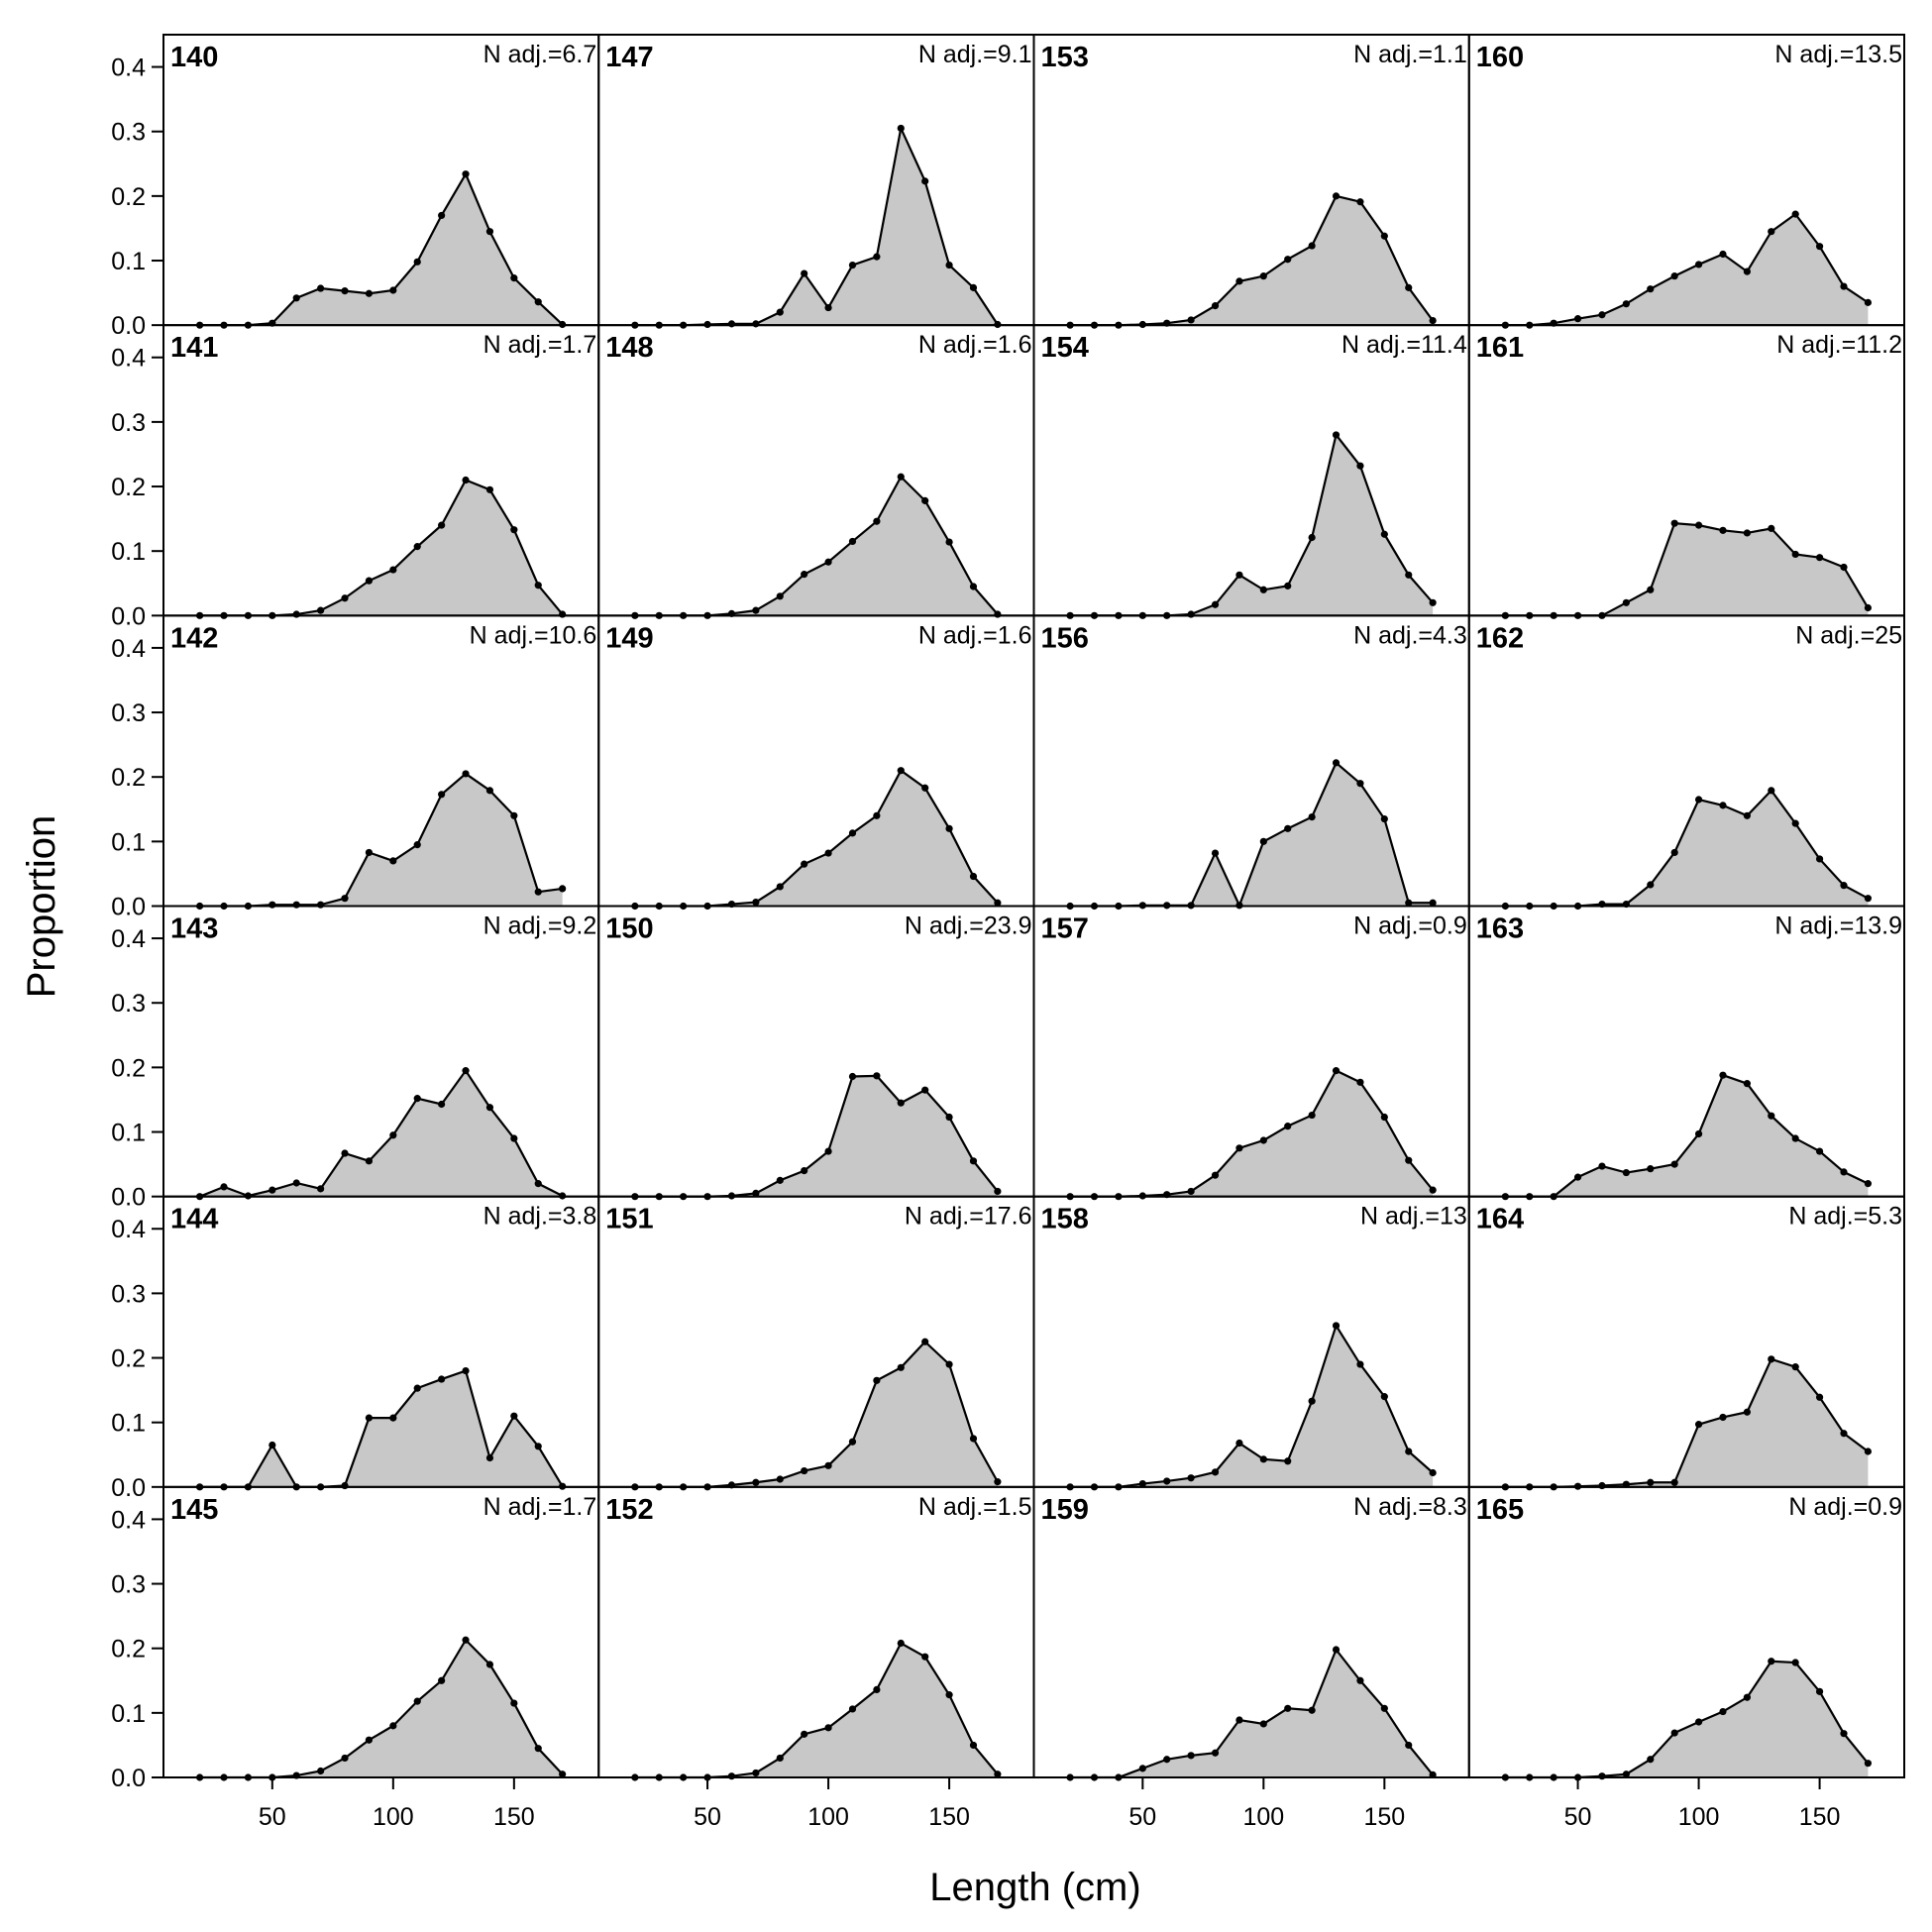 The image size is (1932, 1932). Describe the element at coordinates (828, 1817) in the screenshot. I see `x-tick-label: 100` at that location.